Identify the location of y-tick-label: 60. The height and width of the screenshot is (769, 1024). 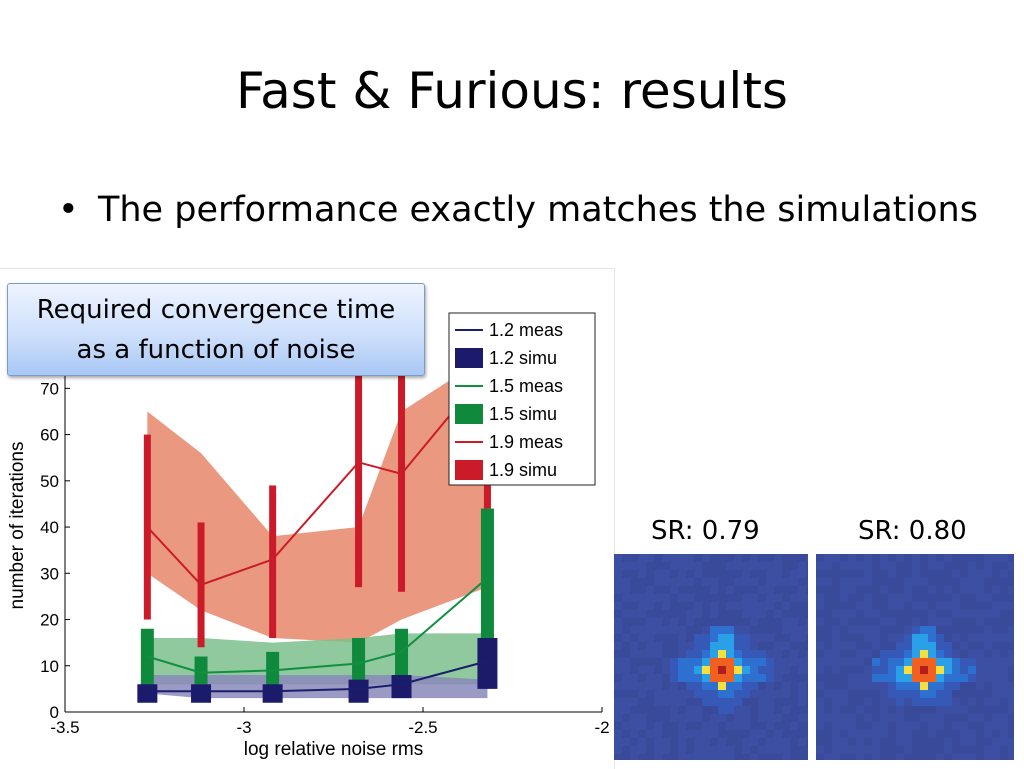
(49, 435).